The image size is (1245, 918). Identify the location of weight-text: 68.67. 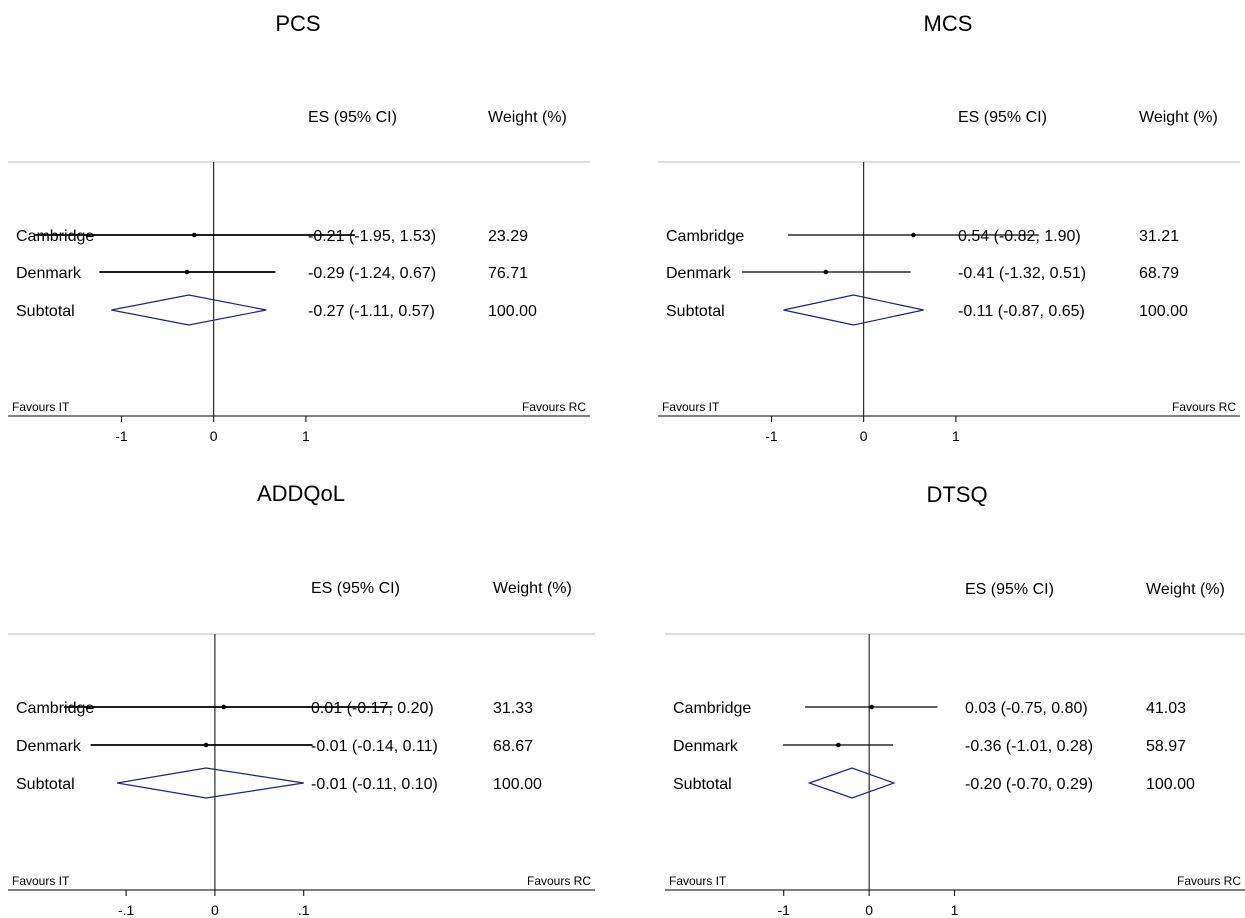
(513, 746).